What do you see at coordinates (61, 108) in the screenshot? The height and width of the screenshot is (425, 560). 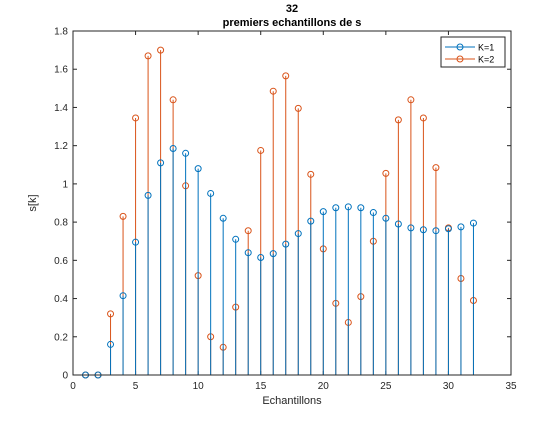 I see `y-tick-label: 1.4` at bounding box center [61, 108].